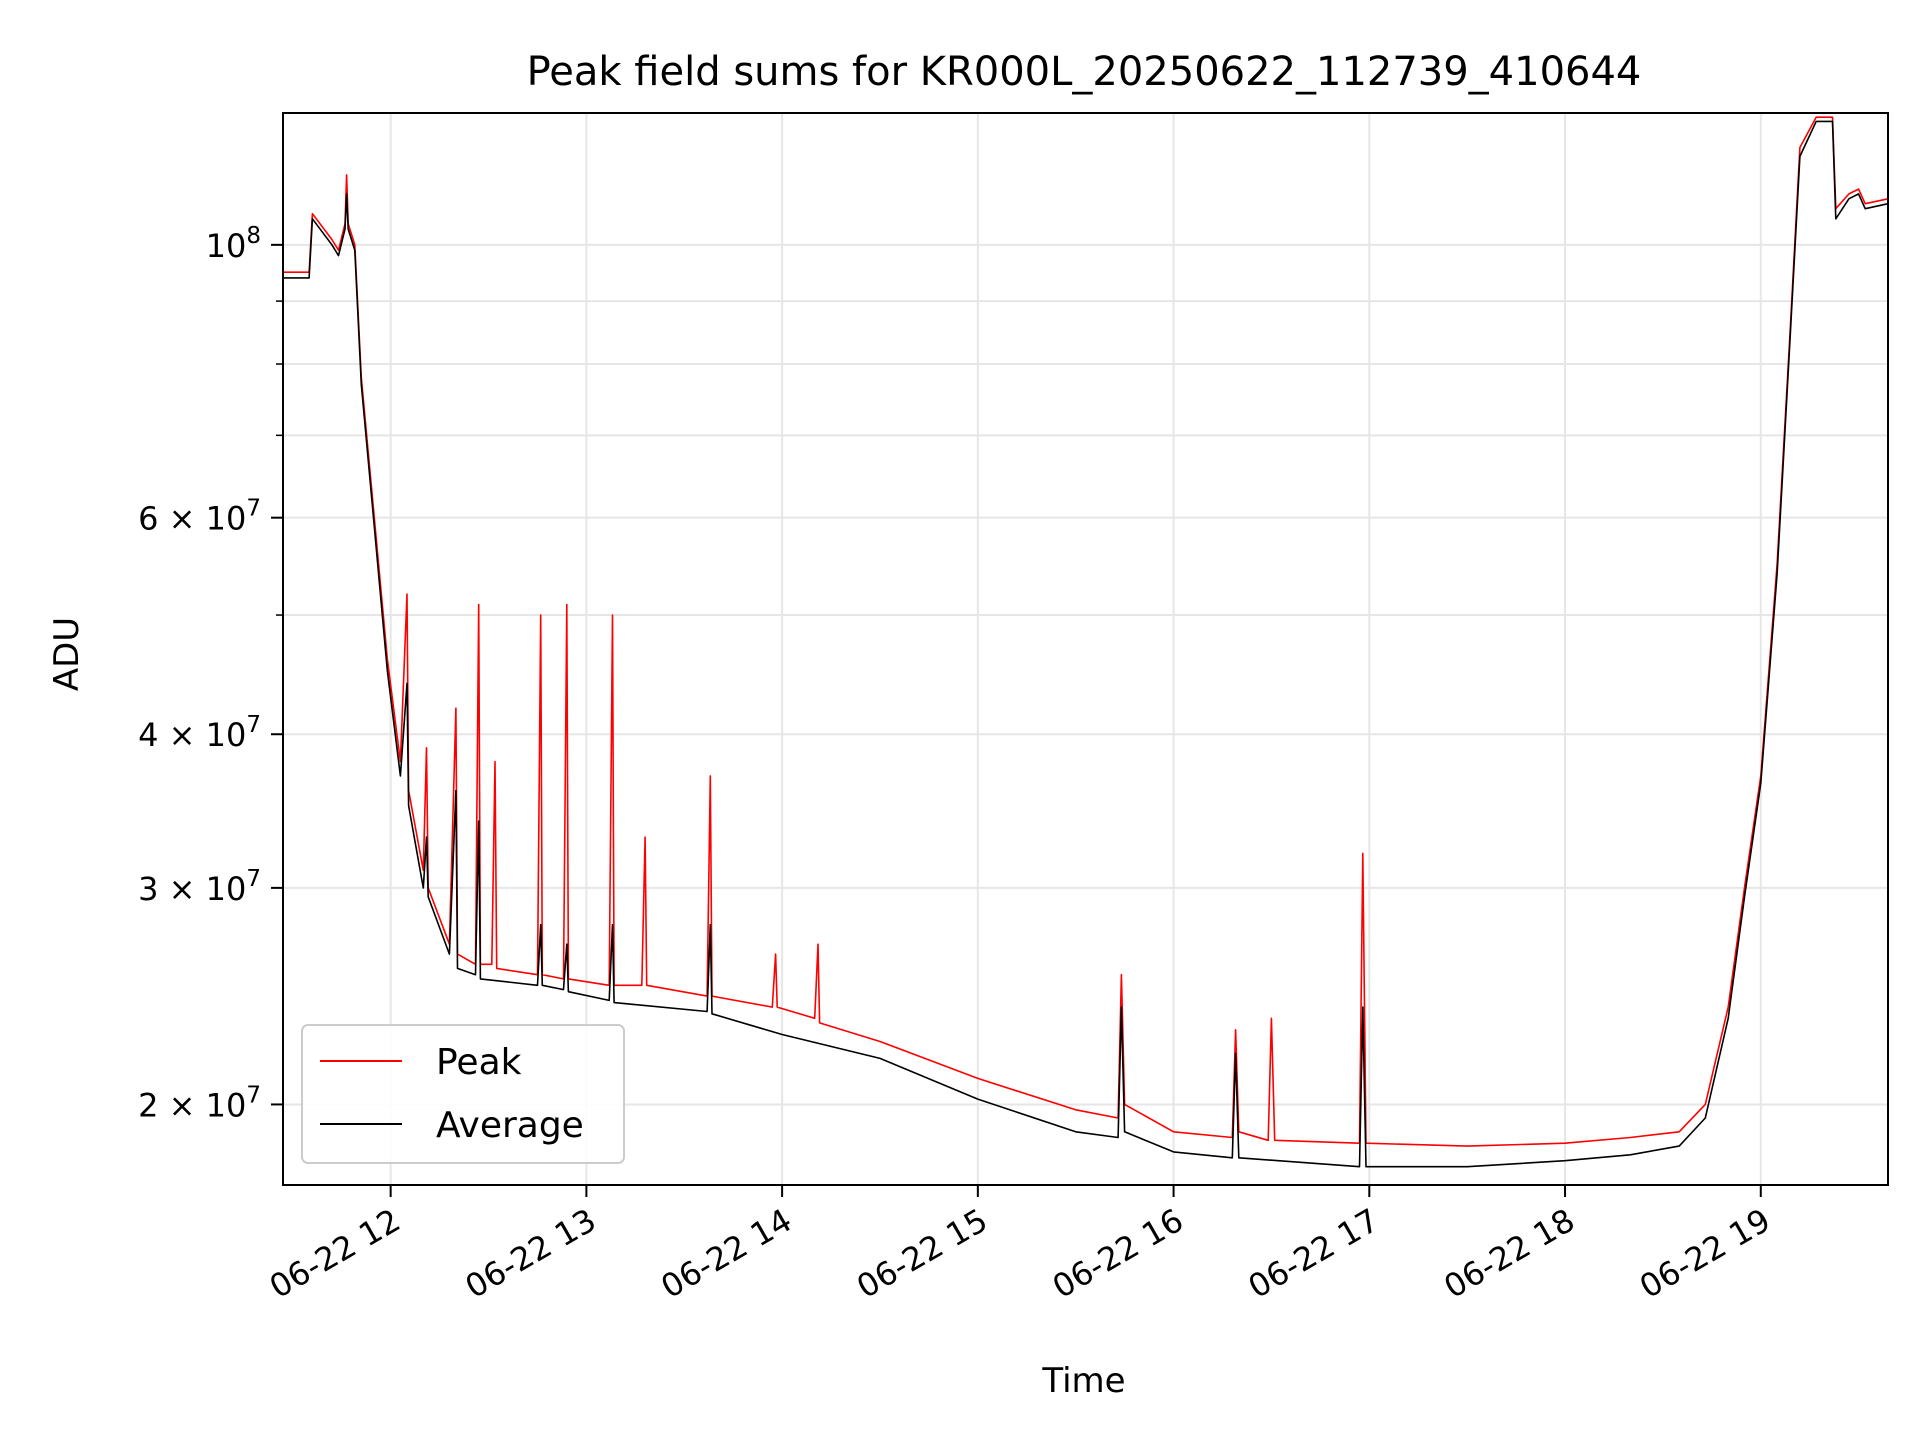 The image size is (1920, 1440). I want to click on legend: Peak Average, so click(463, 1094).